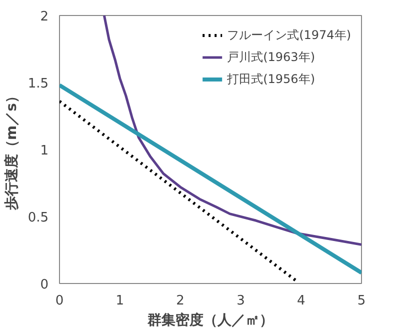  I want to click on x-tick-label: 1, so click(120, 301).